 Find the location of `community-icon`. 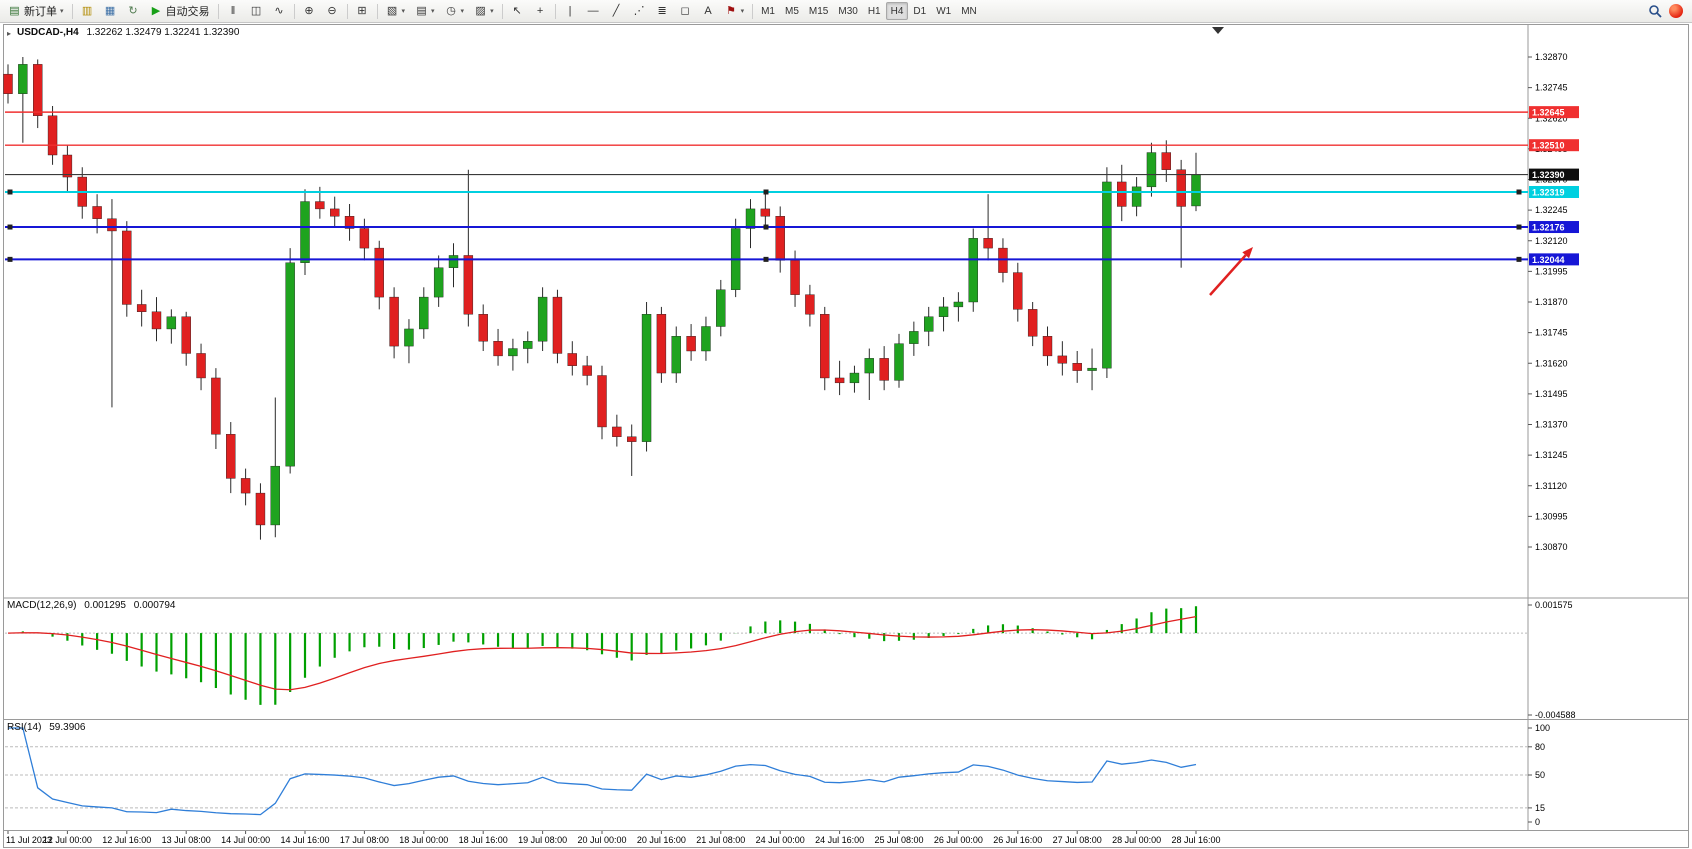

community-icon is located at coordinates (1676, 11).